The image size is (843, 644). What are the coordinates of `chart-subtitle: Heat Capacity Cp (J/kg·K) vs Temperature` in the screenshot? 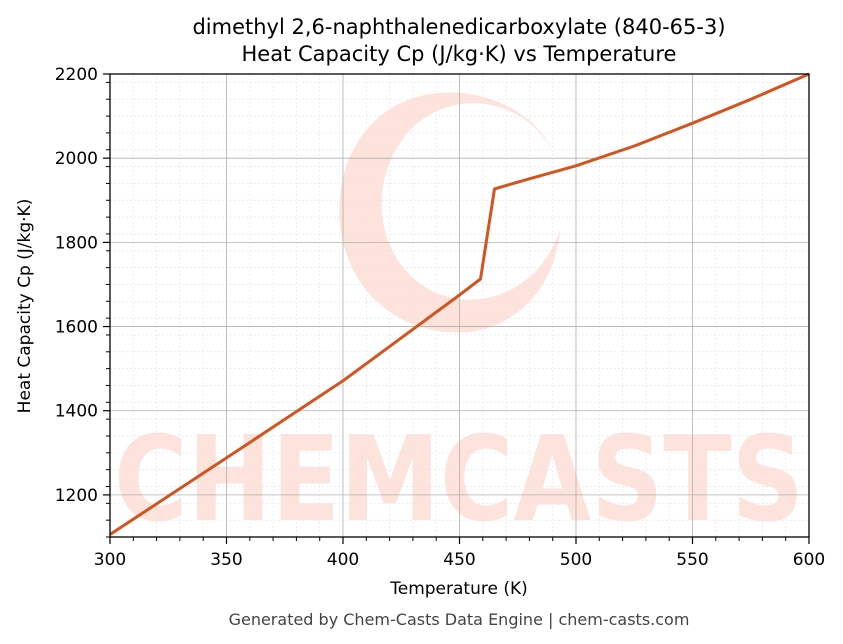 It's located at (459, 54).